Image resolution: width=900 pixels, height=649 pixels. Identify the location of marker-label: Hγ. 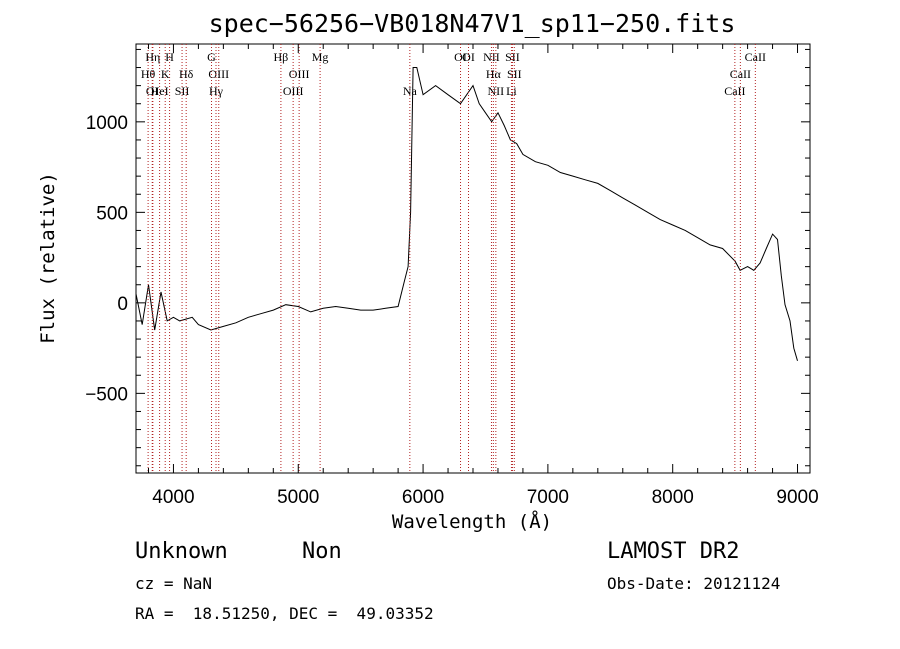
(216, 91).